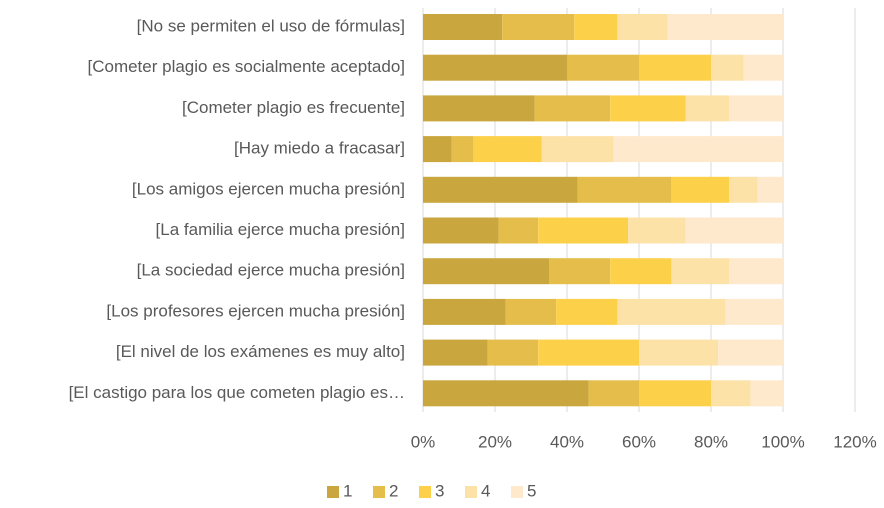 The width and height of the screenshot is (884, 508). What do you see at coordinates (293, 107) in the screenshot?
I see `y-tick-label: [Cometer plagio es frecuente]` at bounding box center [293, 107].